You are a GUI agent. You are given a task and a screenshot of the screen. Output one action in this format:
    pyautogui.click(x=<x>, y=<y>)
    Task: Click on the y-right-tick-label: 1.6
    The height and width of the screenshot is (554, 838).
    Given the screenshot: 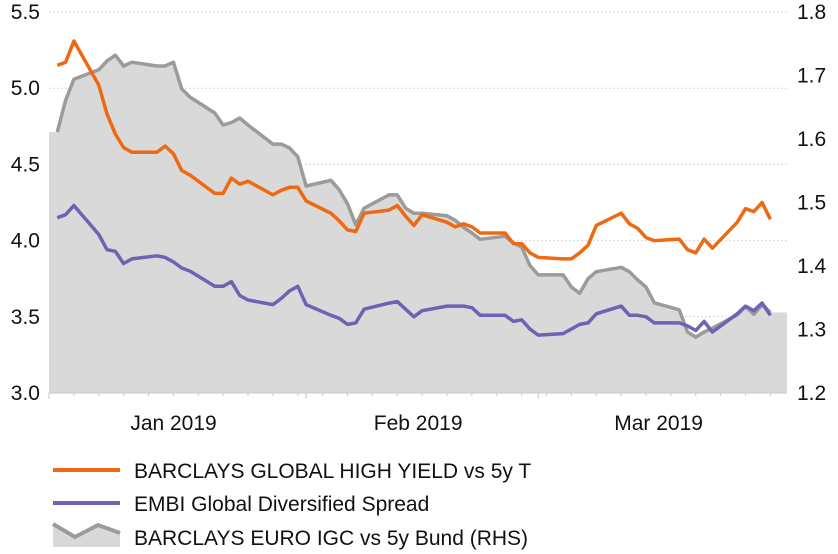 What is the action you would take?
    pyautogui.click(x=811, y=139)
    